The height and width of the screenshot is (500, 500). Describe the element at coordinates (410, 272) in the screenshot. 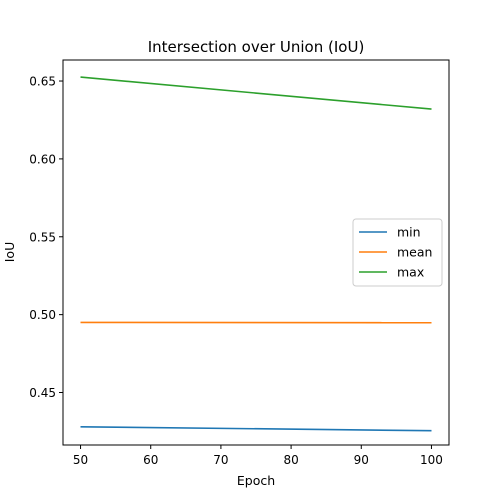

I see `legend-label-max: max` at that location.